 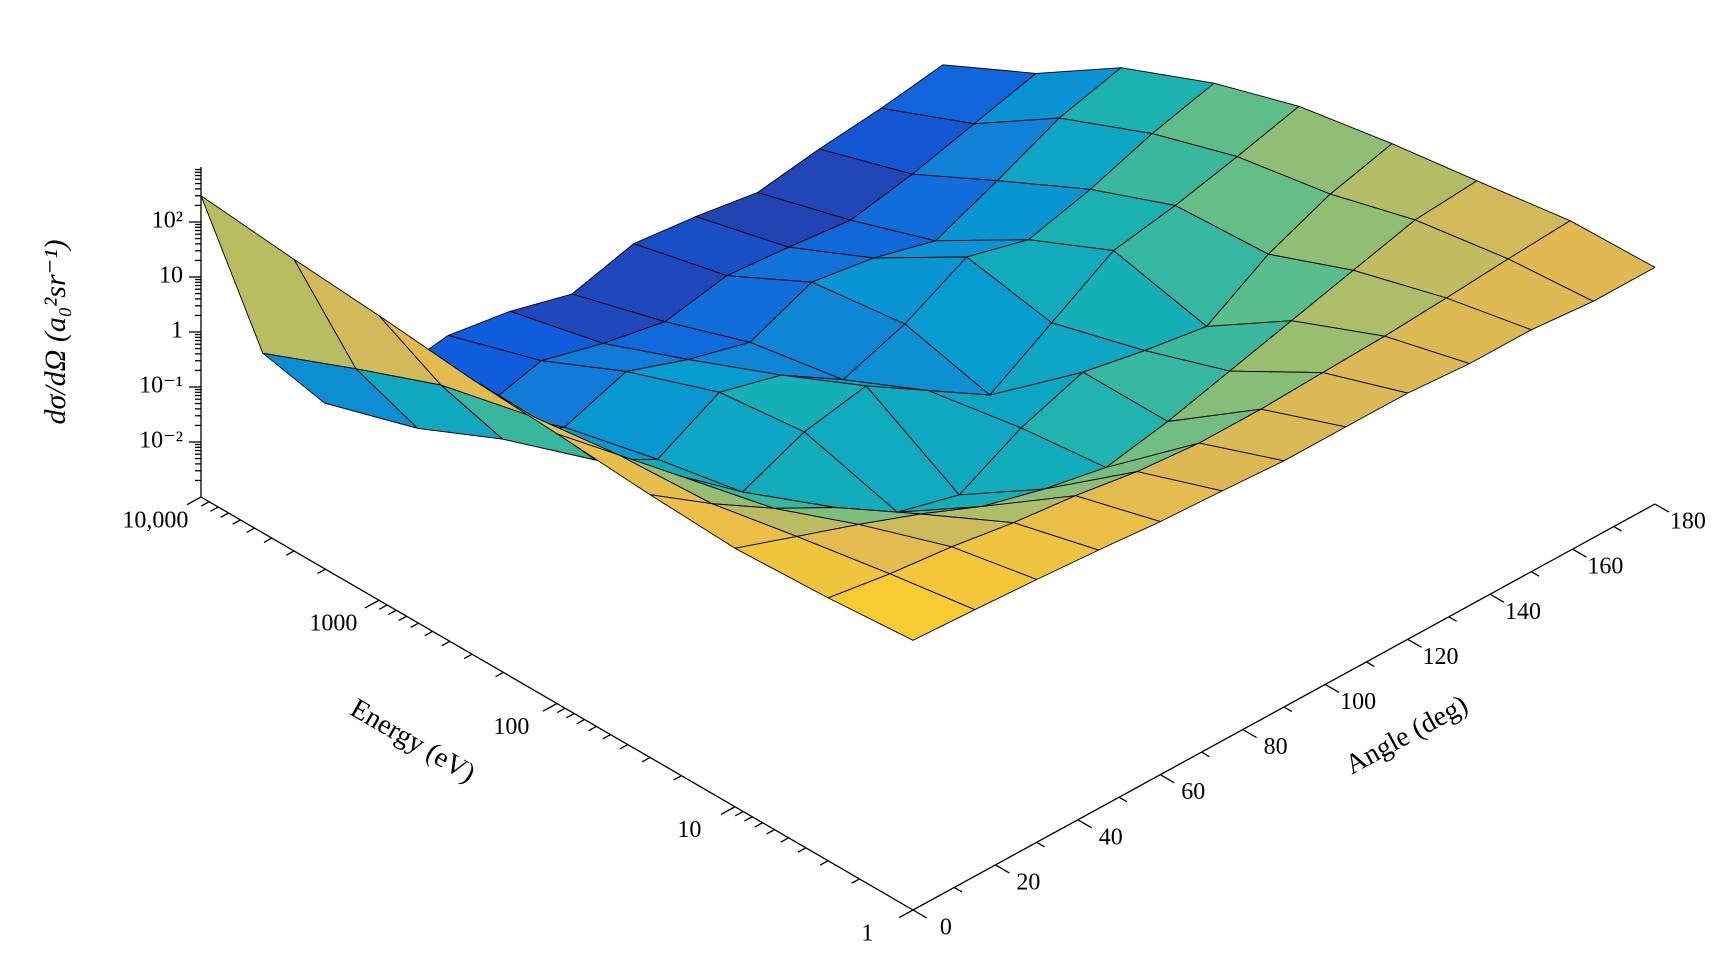 What do you see at coordinates (1523, 612) in the screenshot?
I see `x-tick-label: 140` at bounding box center [1523, 612].